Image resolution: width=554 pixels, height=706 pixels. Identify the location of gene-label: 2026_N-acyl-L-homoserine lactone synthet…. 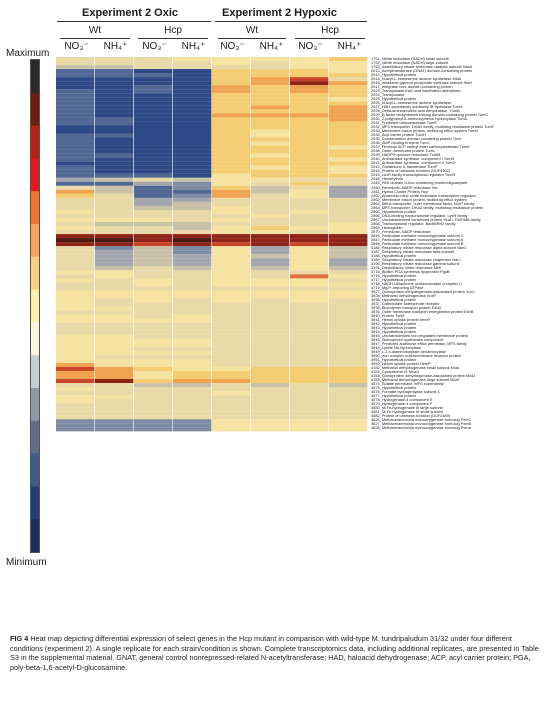
(411, 103).